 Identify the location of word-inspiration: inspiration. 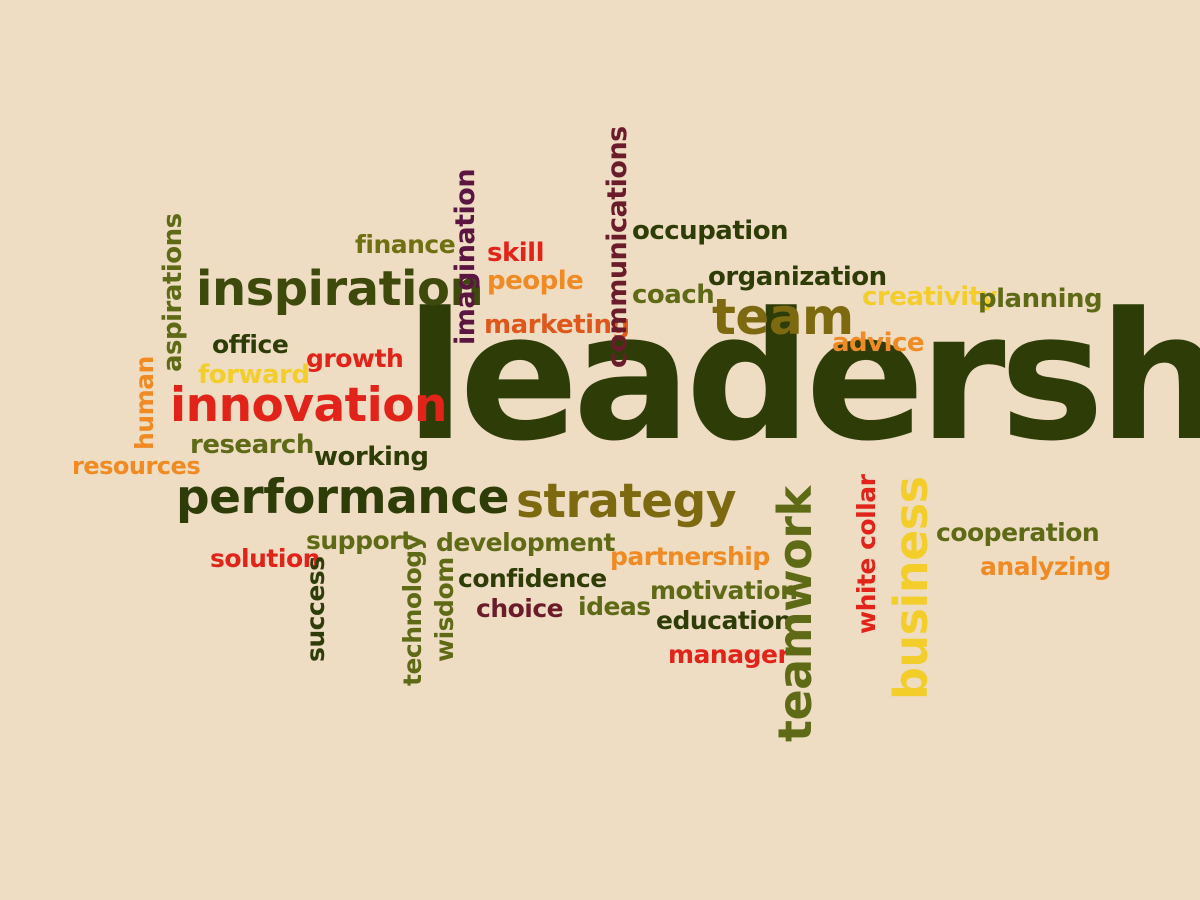
(340, 289).